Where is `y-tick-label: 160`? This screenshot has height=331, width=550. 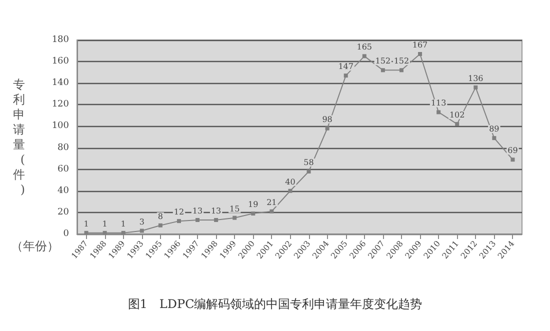 y-tick-label: 160 is located at coordinates (61, 61).